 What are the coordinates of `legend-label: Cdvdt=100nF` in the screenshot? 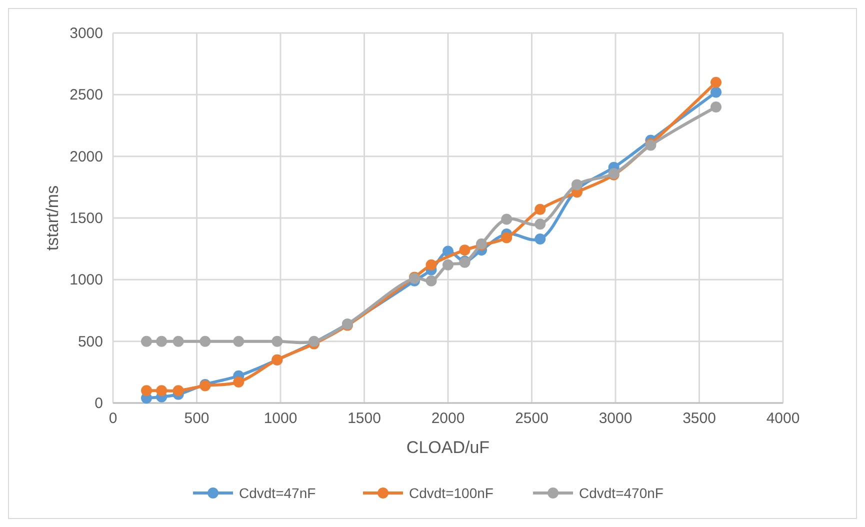 It's located at (451, 493).